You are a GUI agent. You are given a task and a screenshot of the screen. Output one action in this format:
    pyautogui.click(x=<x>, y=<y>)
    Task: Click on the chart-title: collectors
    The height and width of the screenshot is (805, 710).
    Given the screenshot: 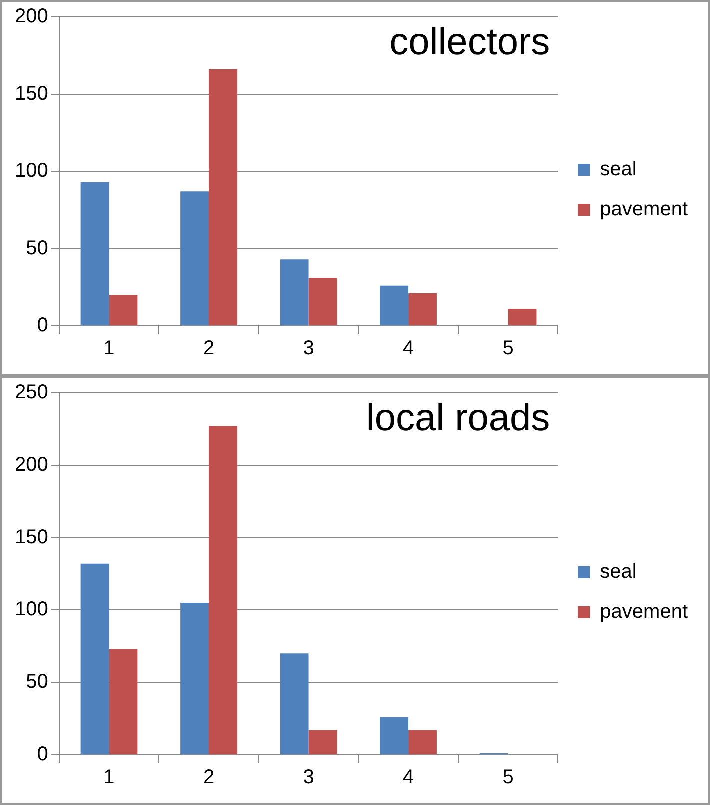 What is the action you would take?
    pyautogui.click(x=470, y=42)
    